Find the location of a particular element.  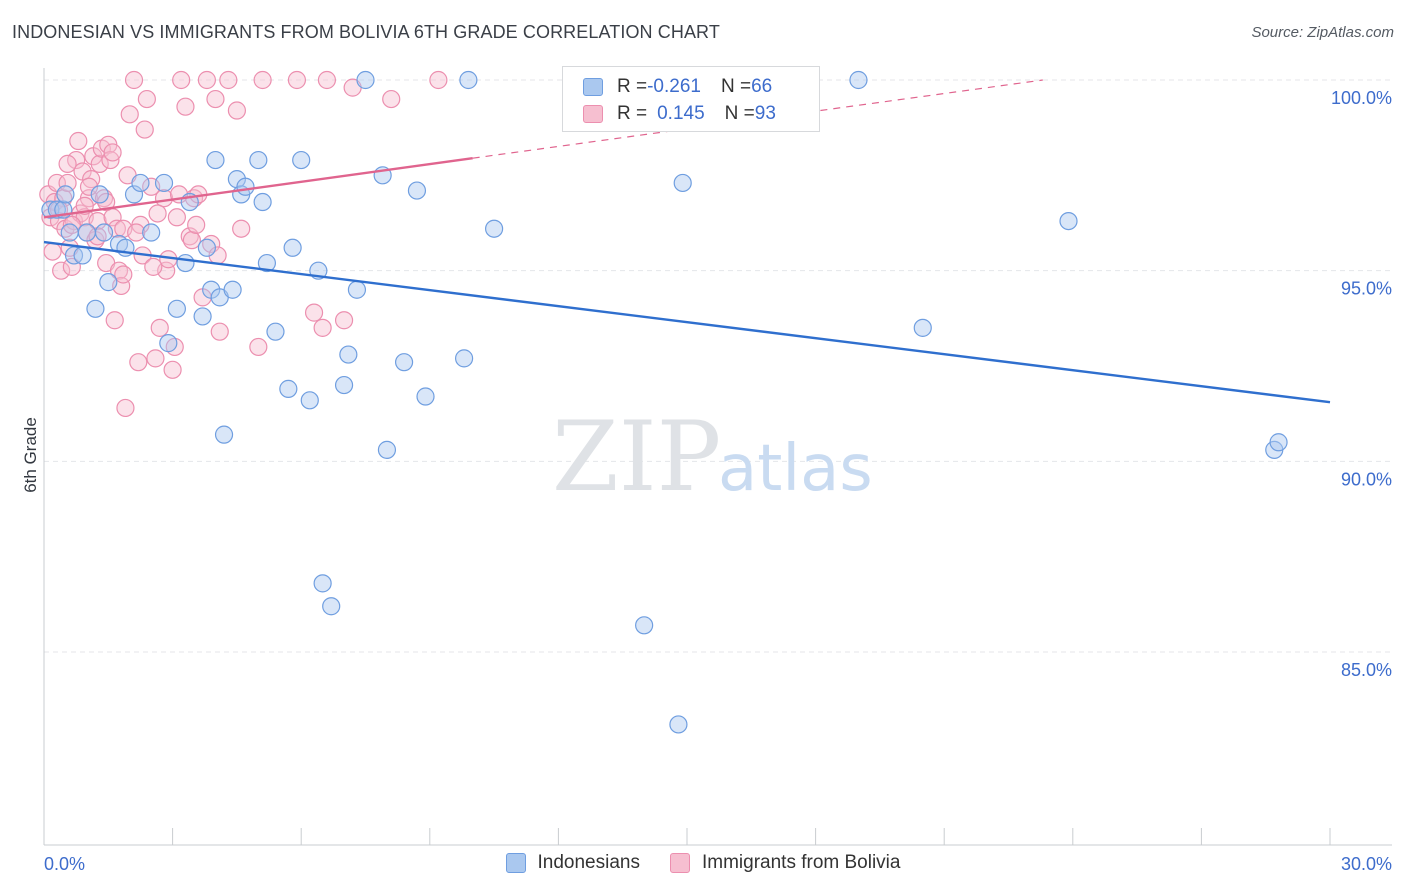

legend-item-indonesians: Indonesians is located at coordinates (572, 863).